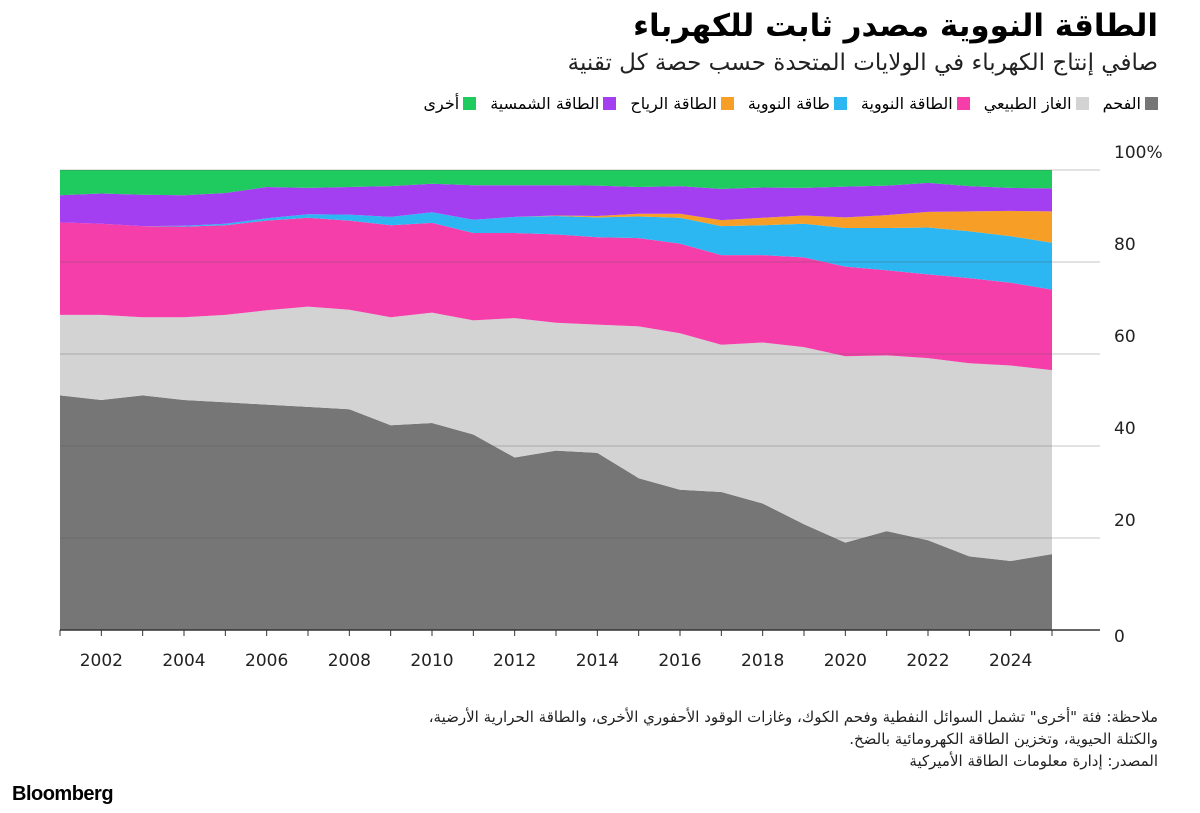 This screenshot has height=813, width=1200. I want to click on x-tick-label: 2004, so click(183, 661).